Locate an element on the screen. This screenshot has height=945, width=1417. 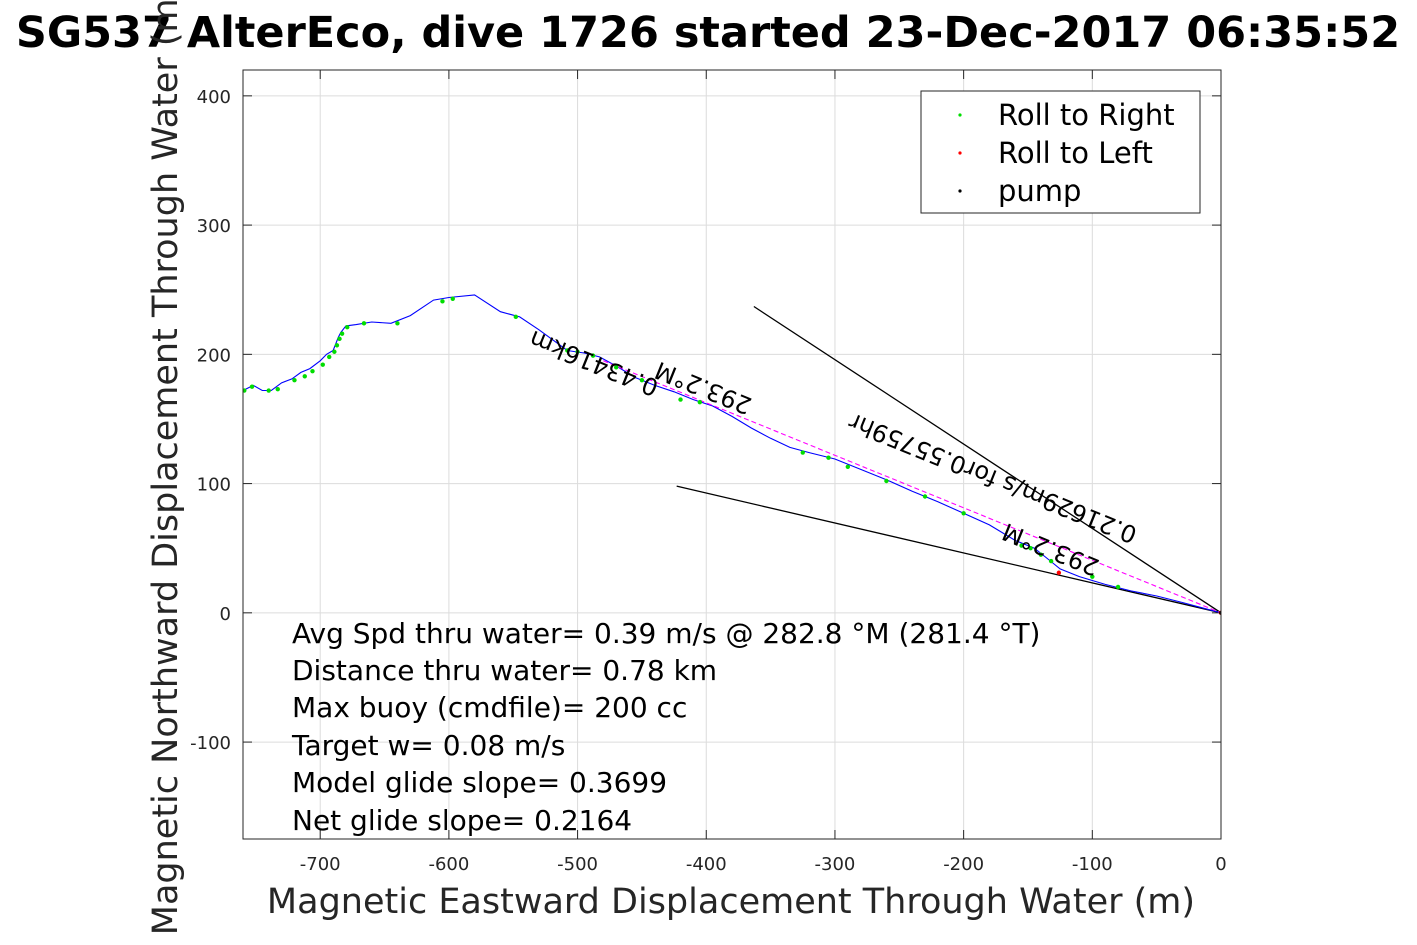
wedge-line-lower is located at coordinates (948, 549).